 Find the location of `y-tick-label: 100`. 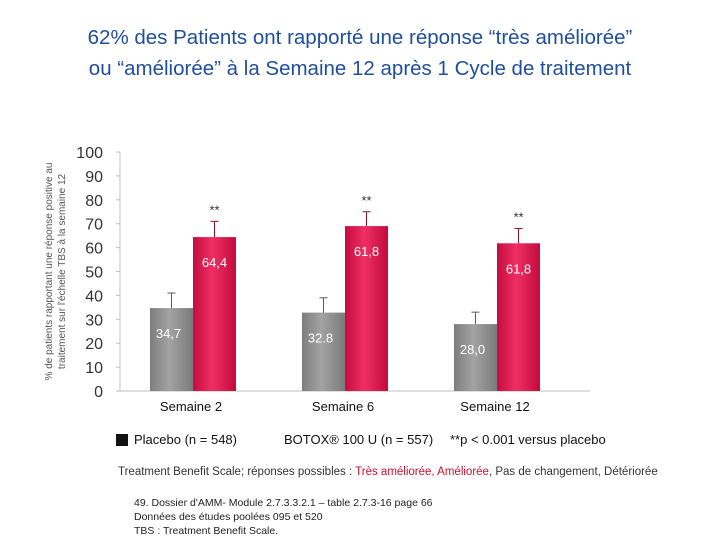

y-tick-label: 100 is located at coordinates (89, 153).